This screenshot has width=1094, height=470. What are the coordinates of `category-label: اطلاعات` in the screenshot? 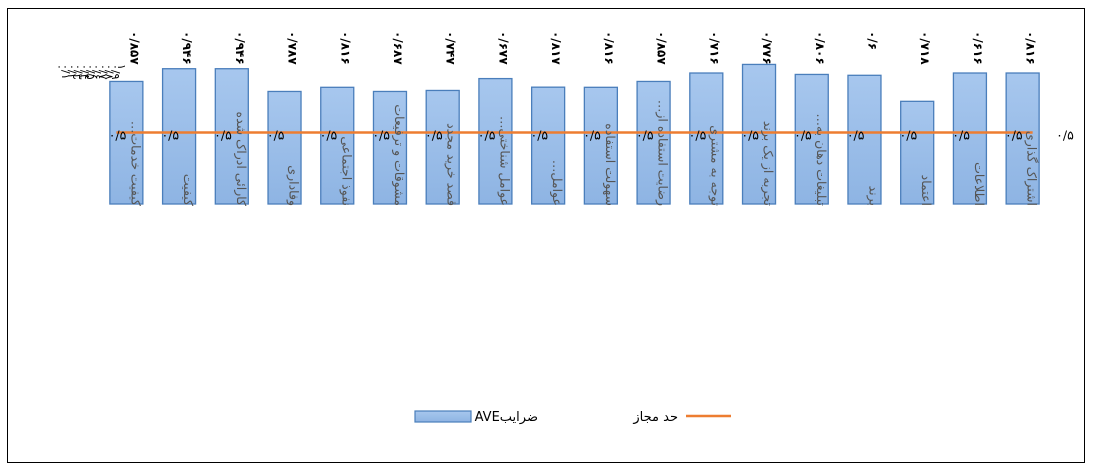 It's located at (979, 184).